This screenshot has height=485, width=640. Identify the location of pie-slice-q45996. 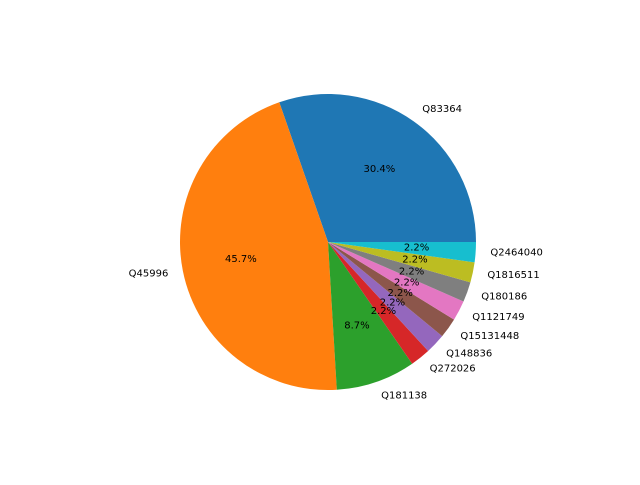
(258, 246).